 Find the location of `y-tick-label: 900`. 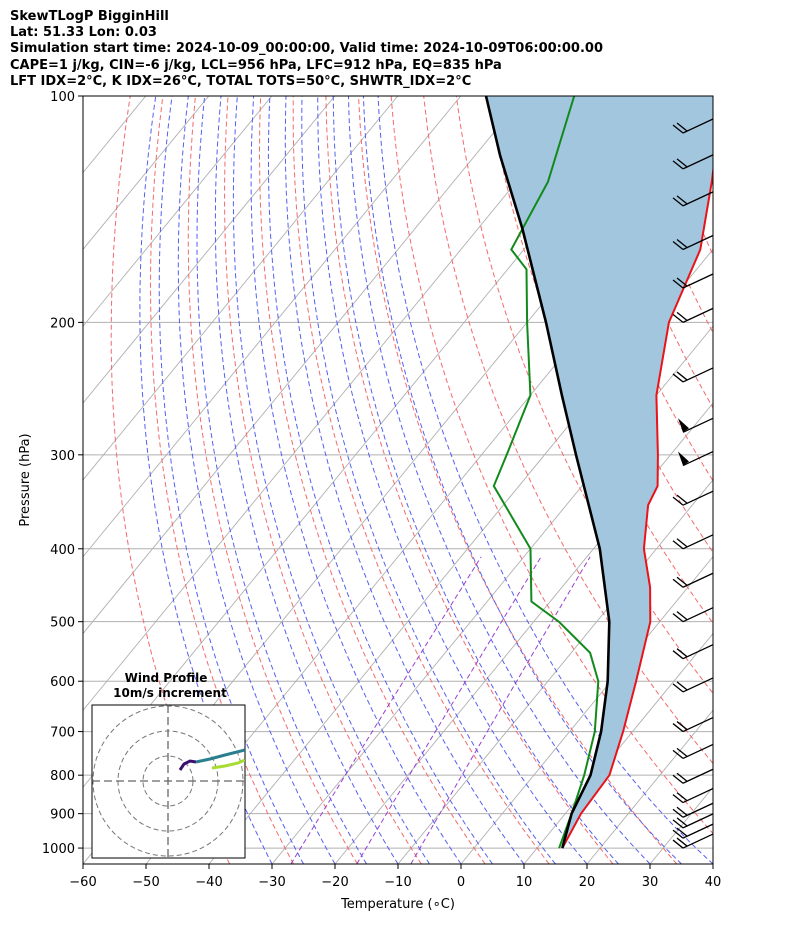

y-tick-label: 900 is located at coordinates (62, 815).